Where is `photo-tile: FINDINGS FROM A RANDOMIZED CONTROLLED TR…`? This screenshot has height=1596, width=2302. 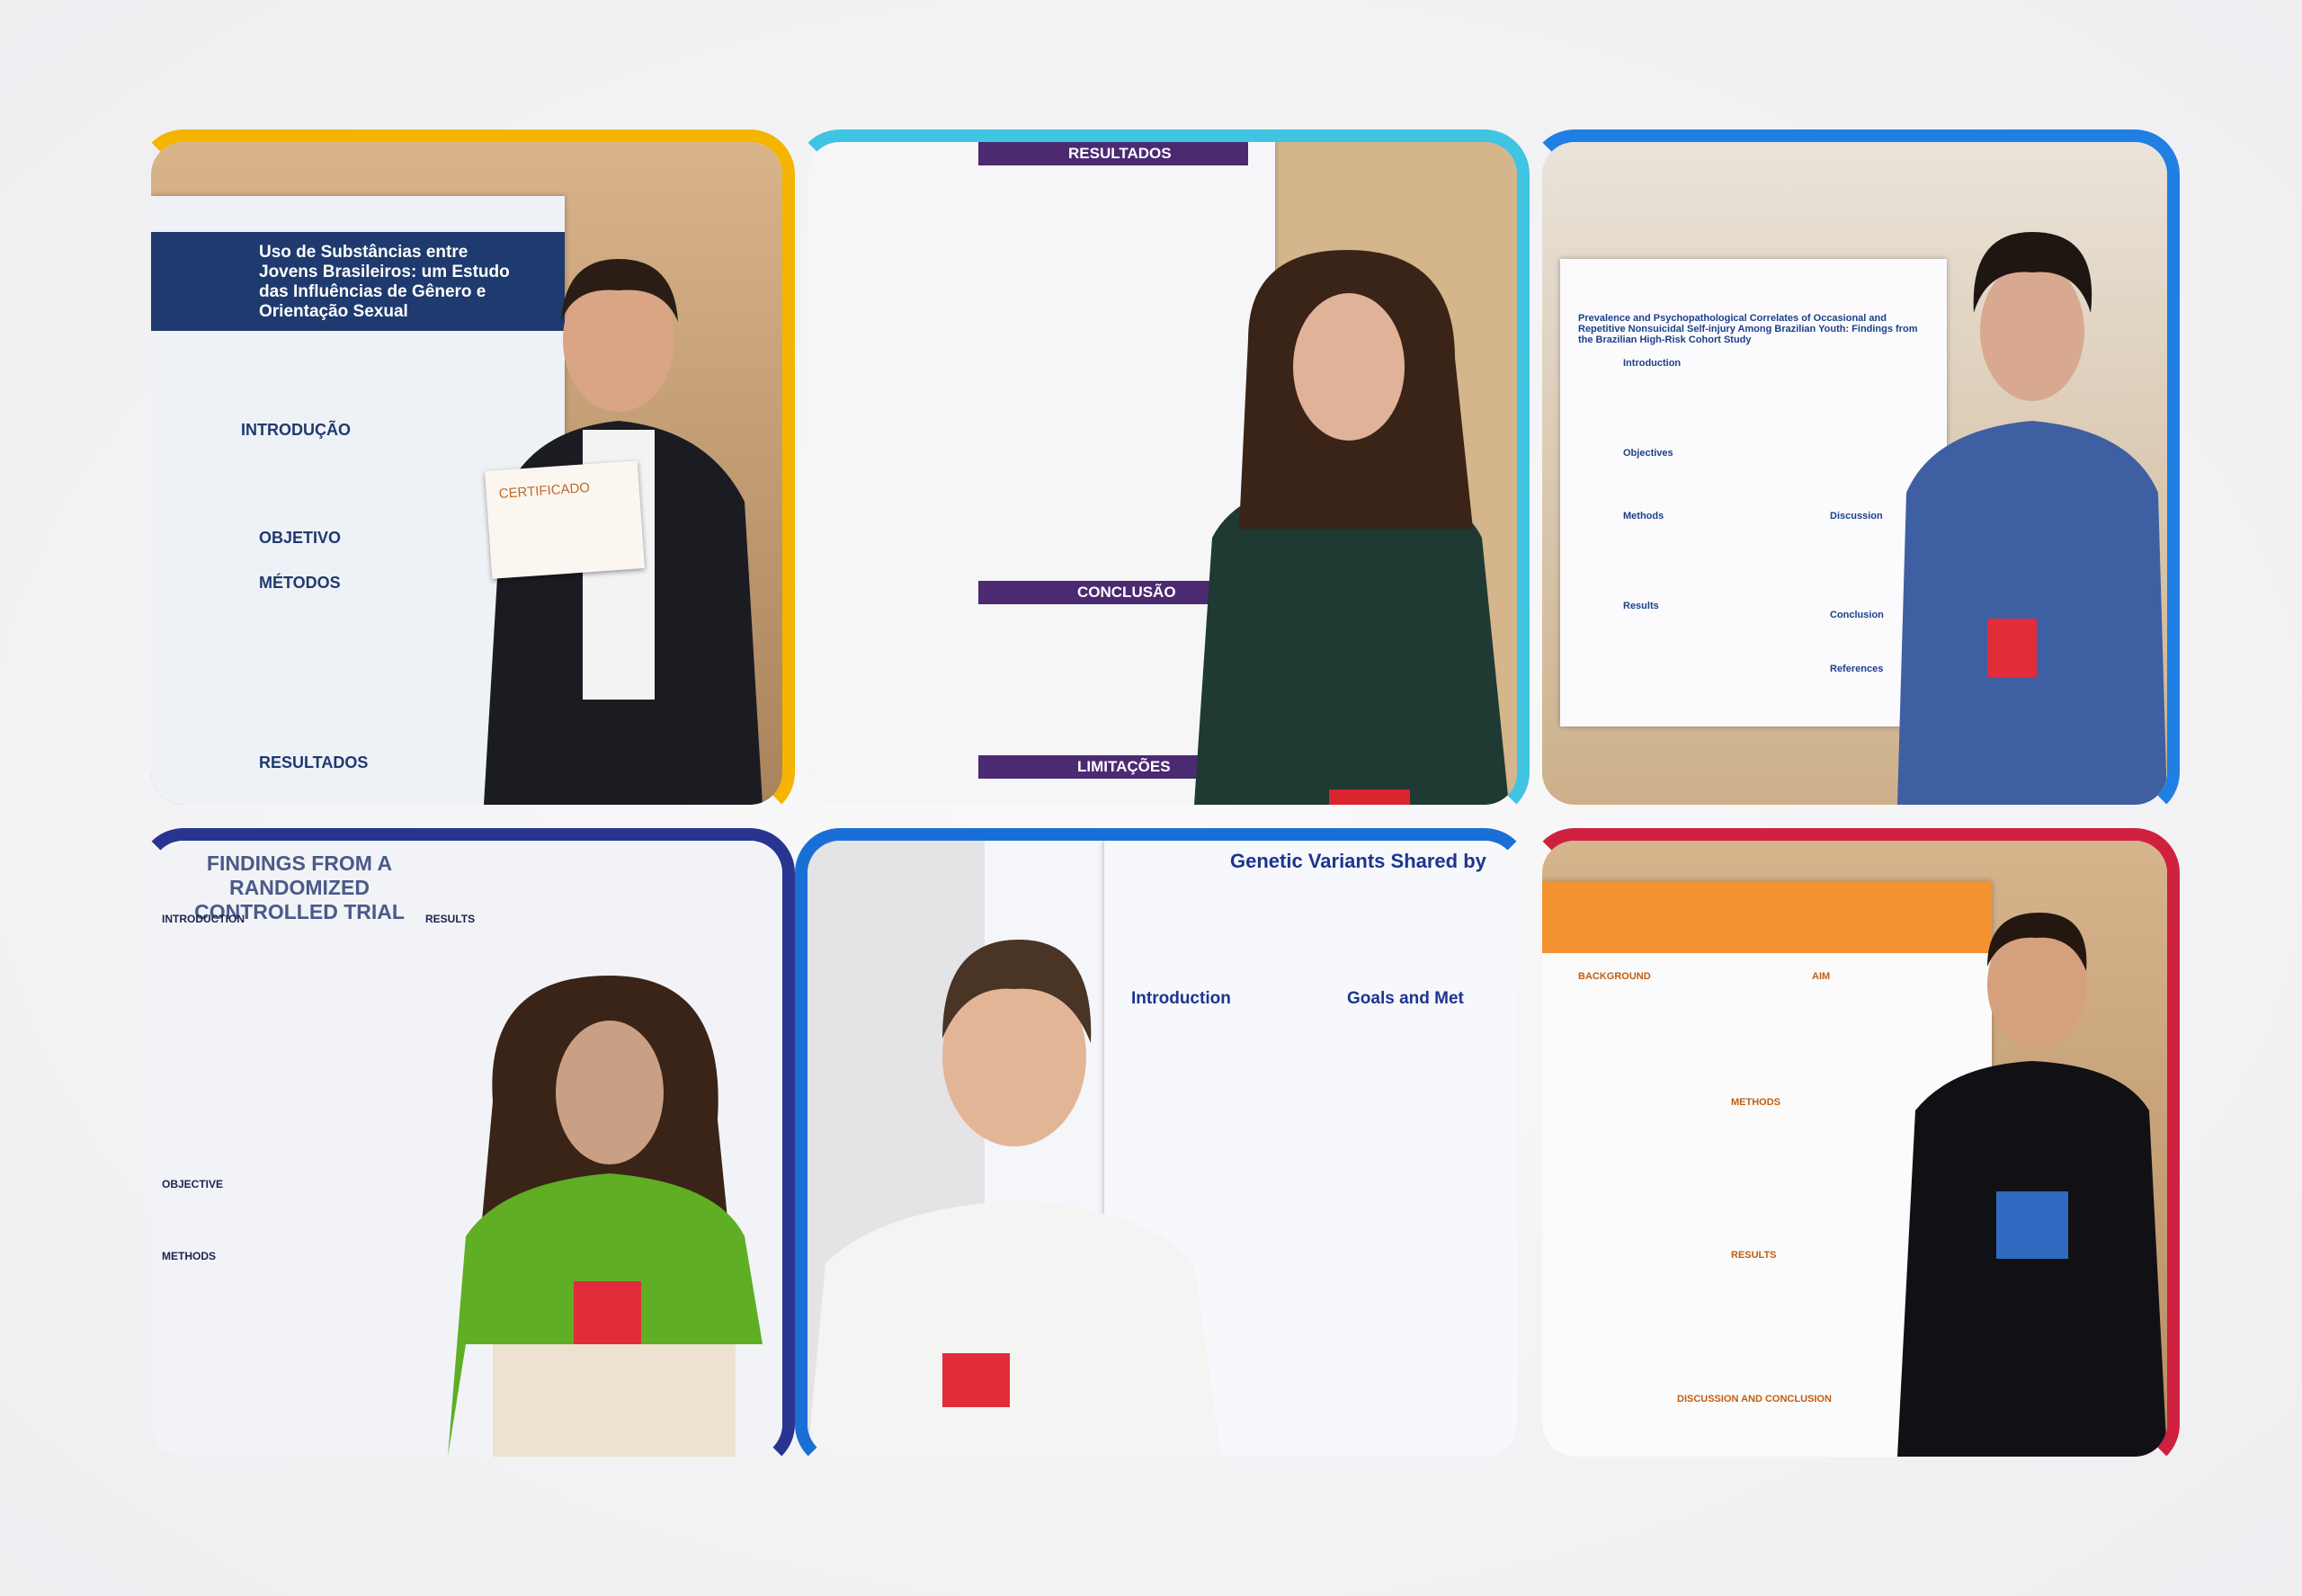
photo-tile: FINDINGS FROM A RANDOMIZED CONTROLLED TR… is located at coordinates (466, 1148).